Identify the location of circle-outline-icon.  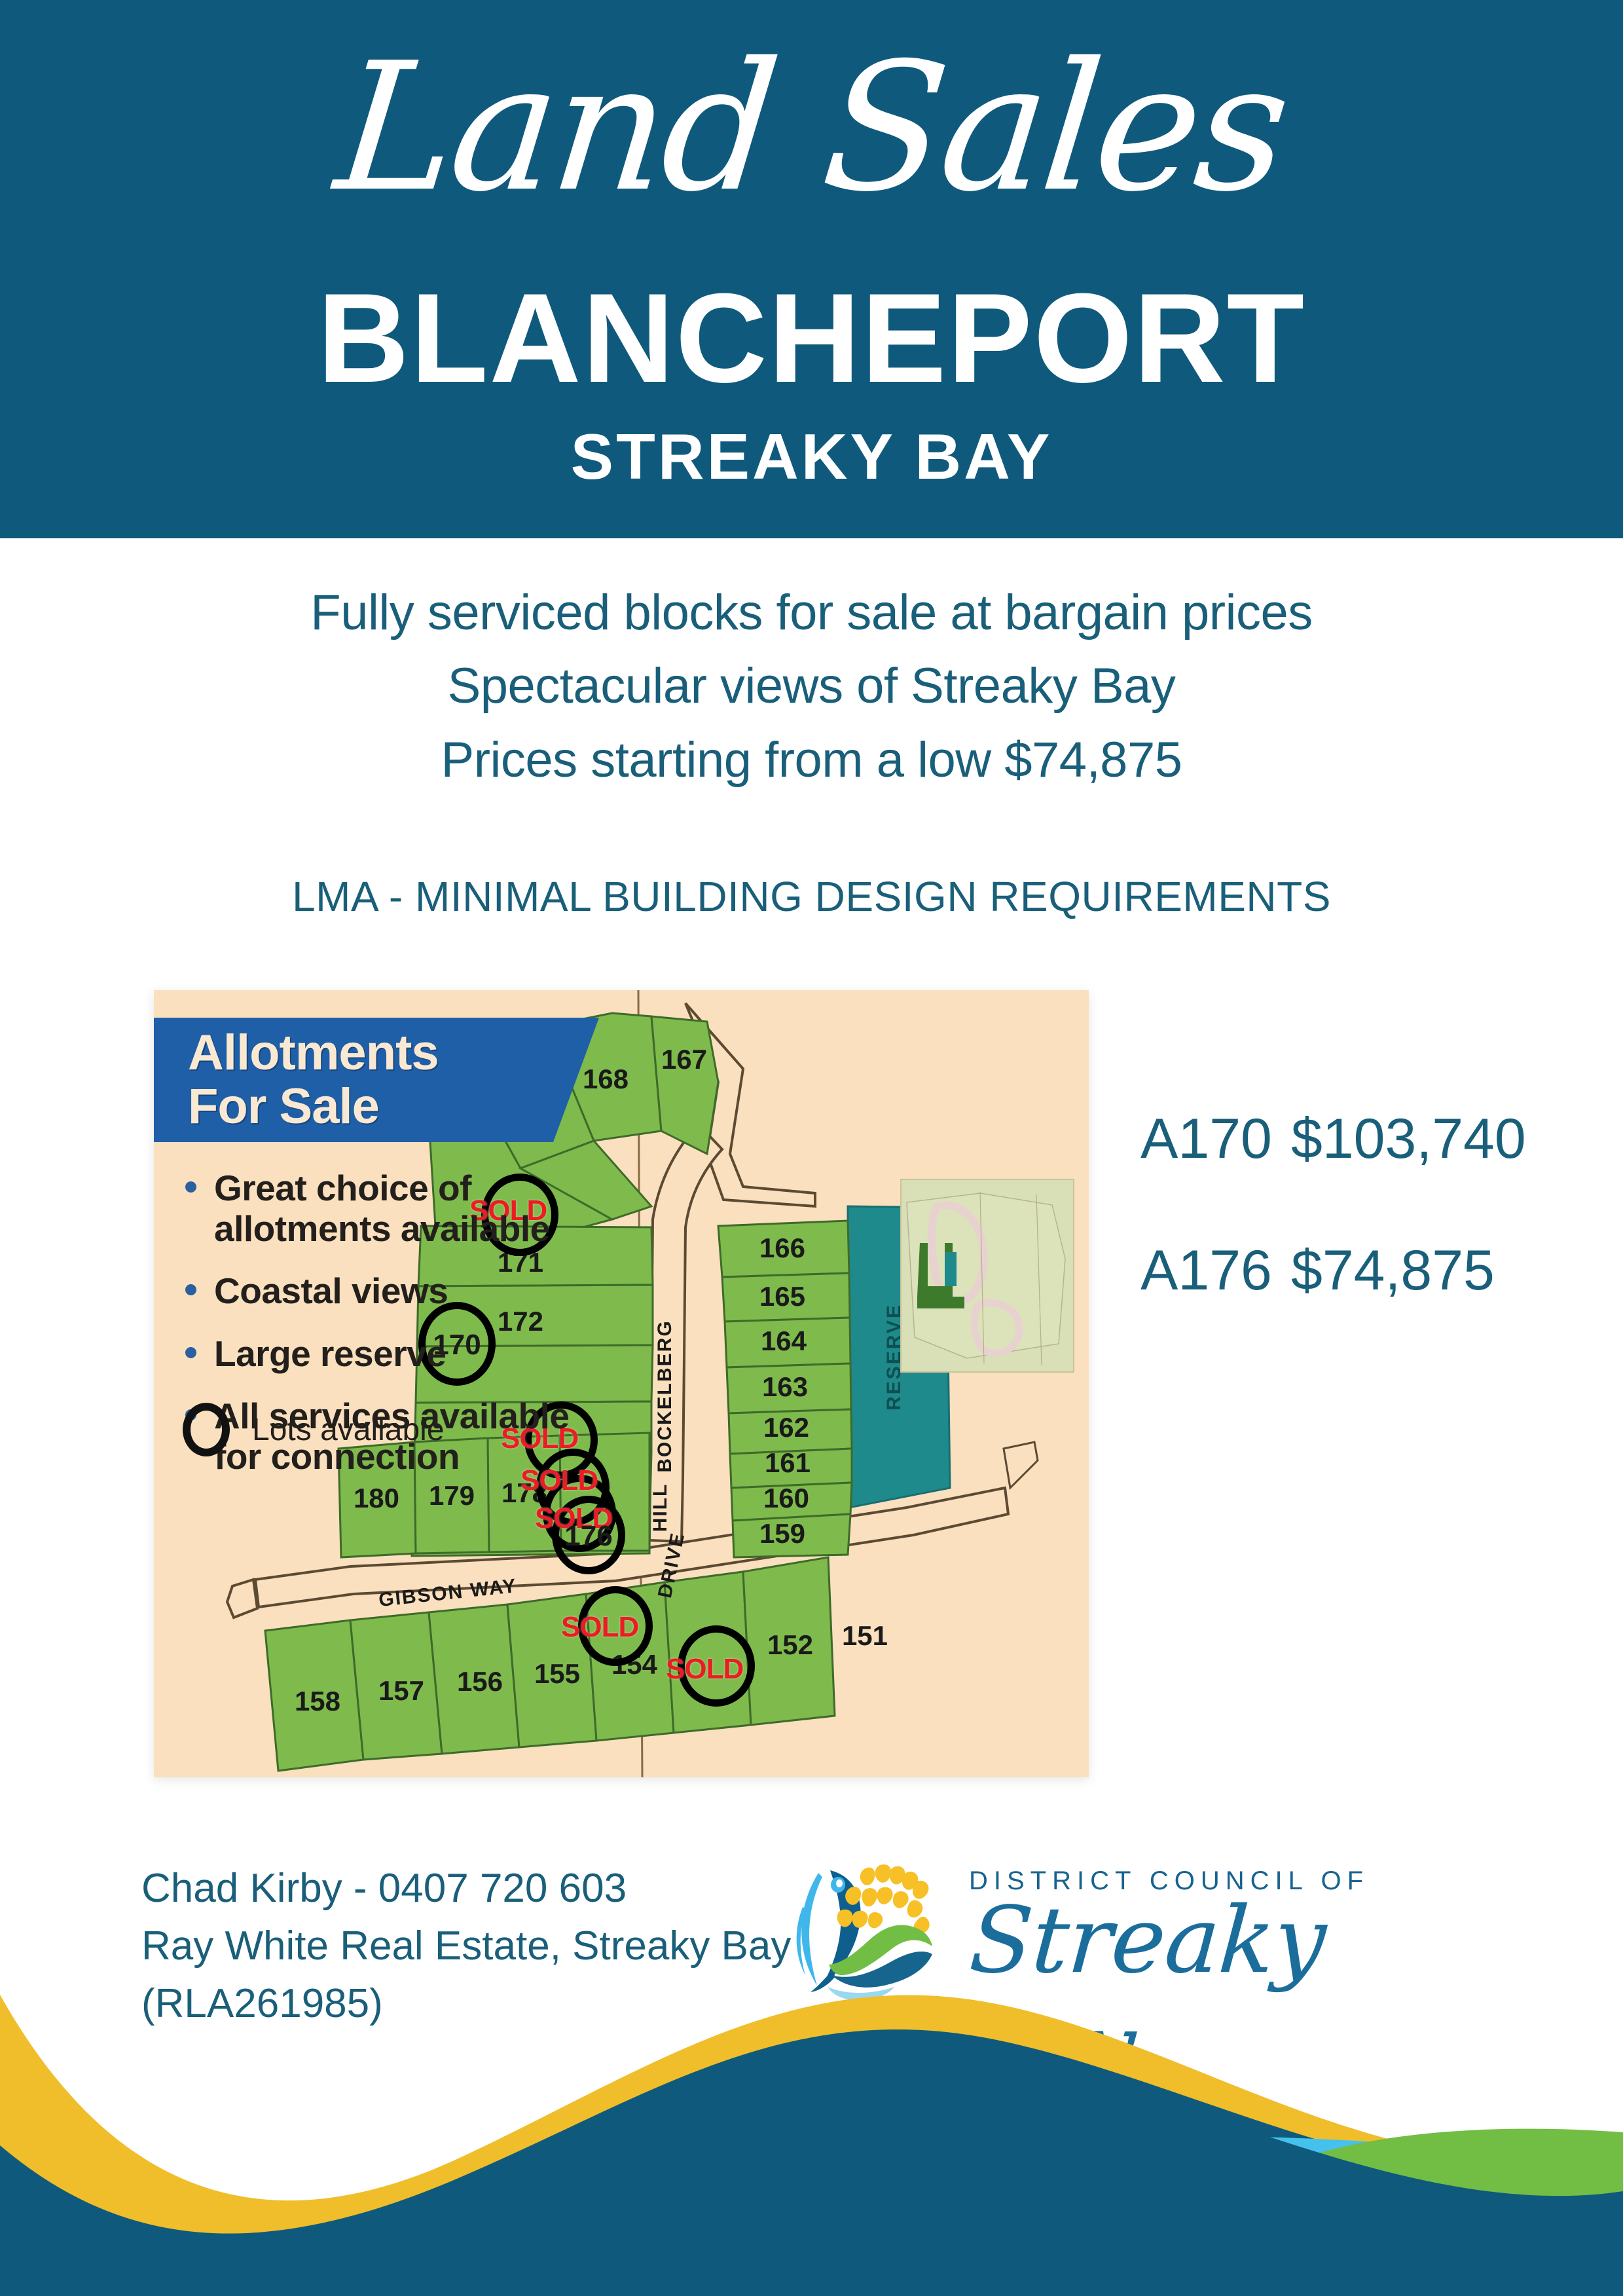
(206, 1430).